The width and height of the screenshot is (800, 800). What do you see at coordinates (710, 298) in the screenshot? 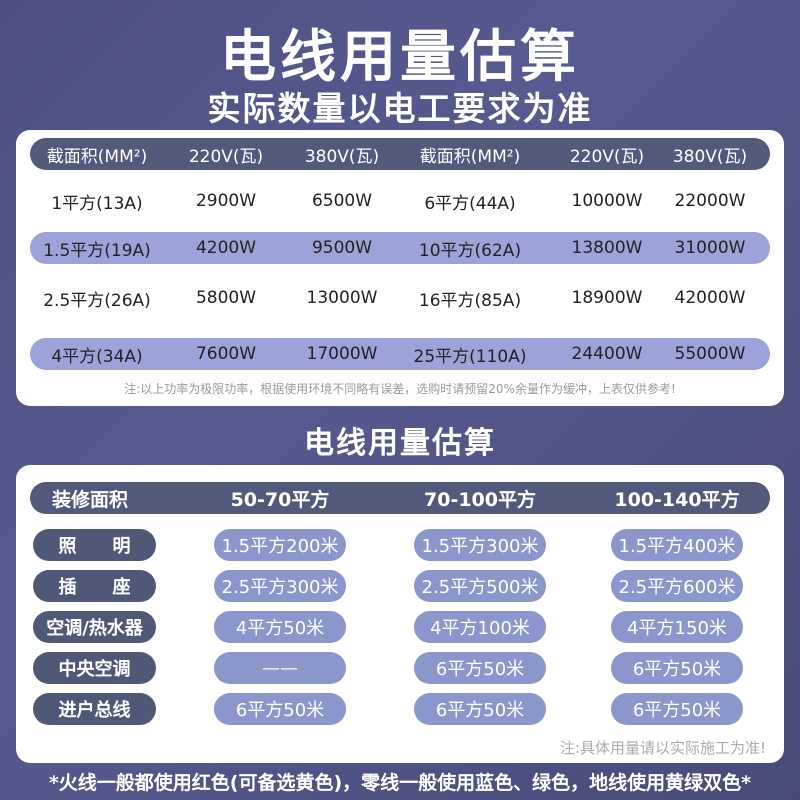
I see `table-cell: 42000W` at bounding box center [710, 298].